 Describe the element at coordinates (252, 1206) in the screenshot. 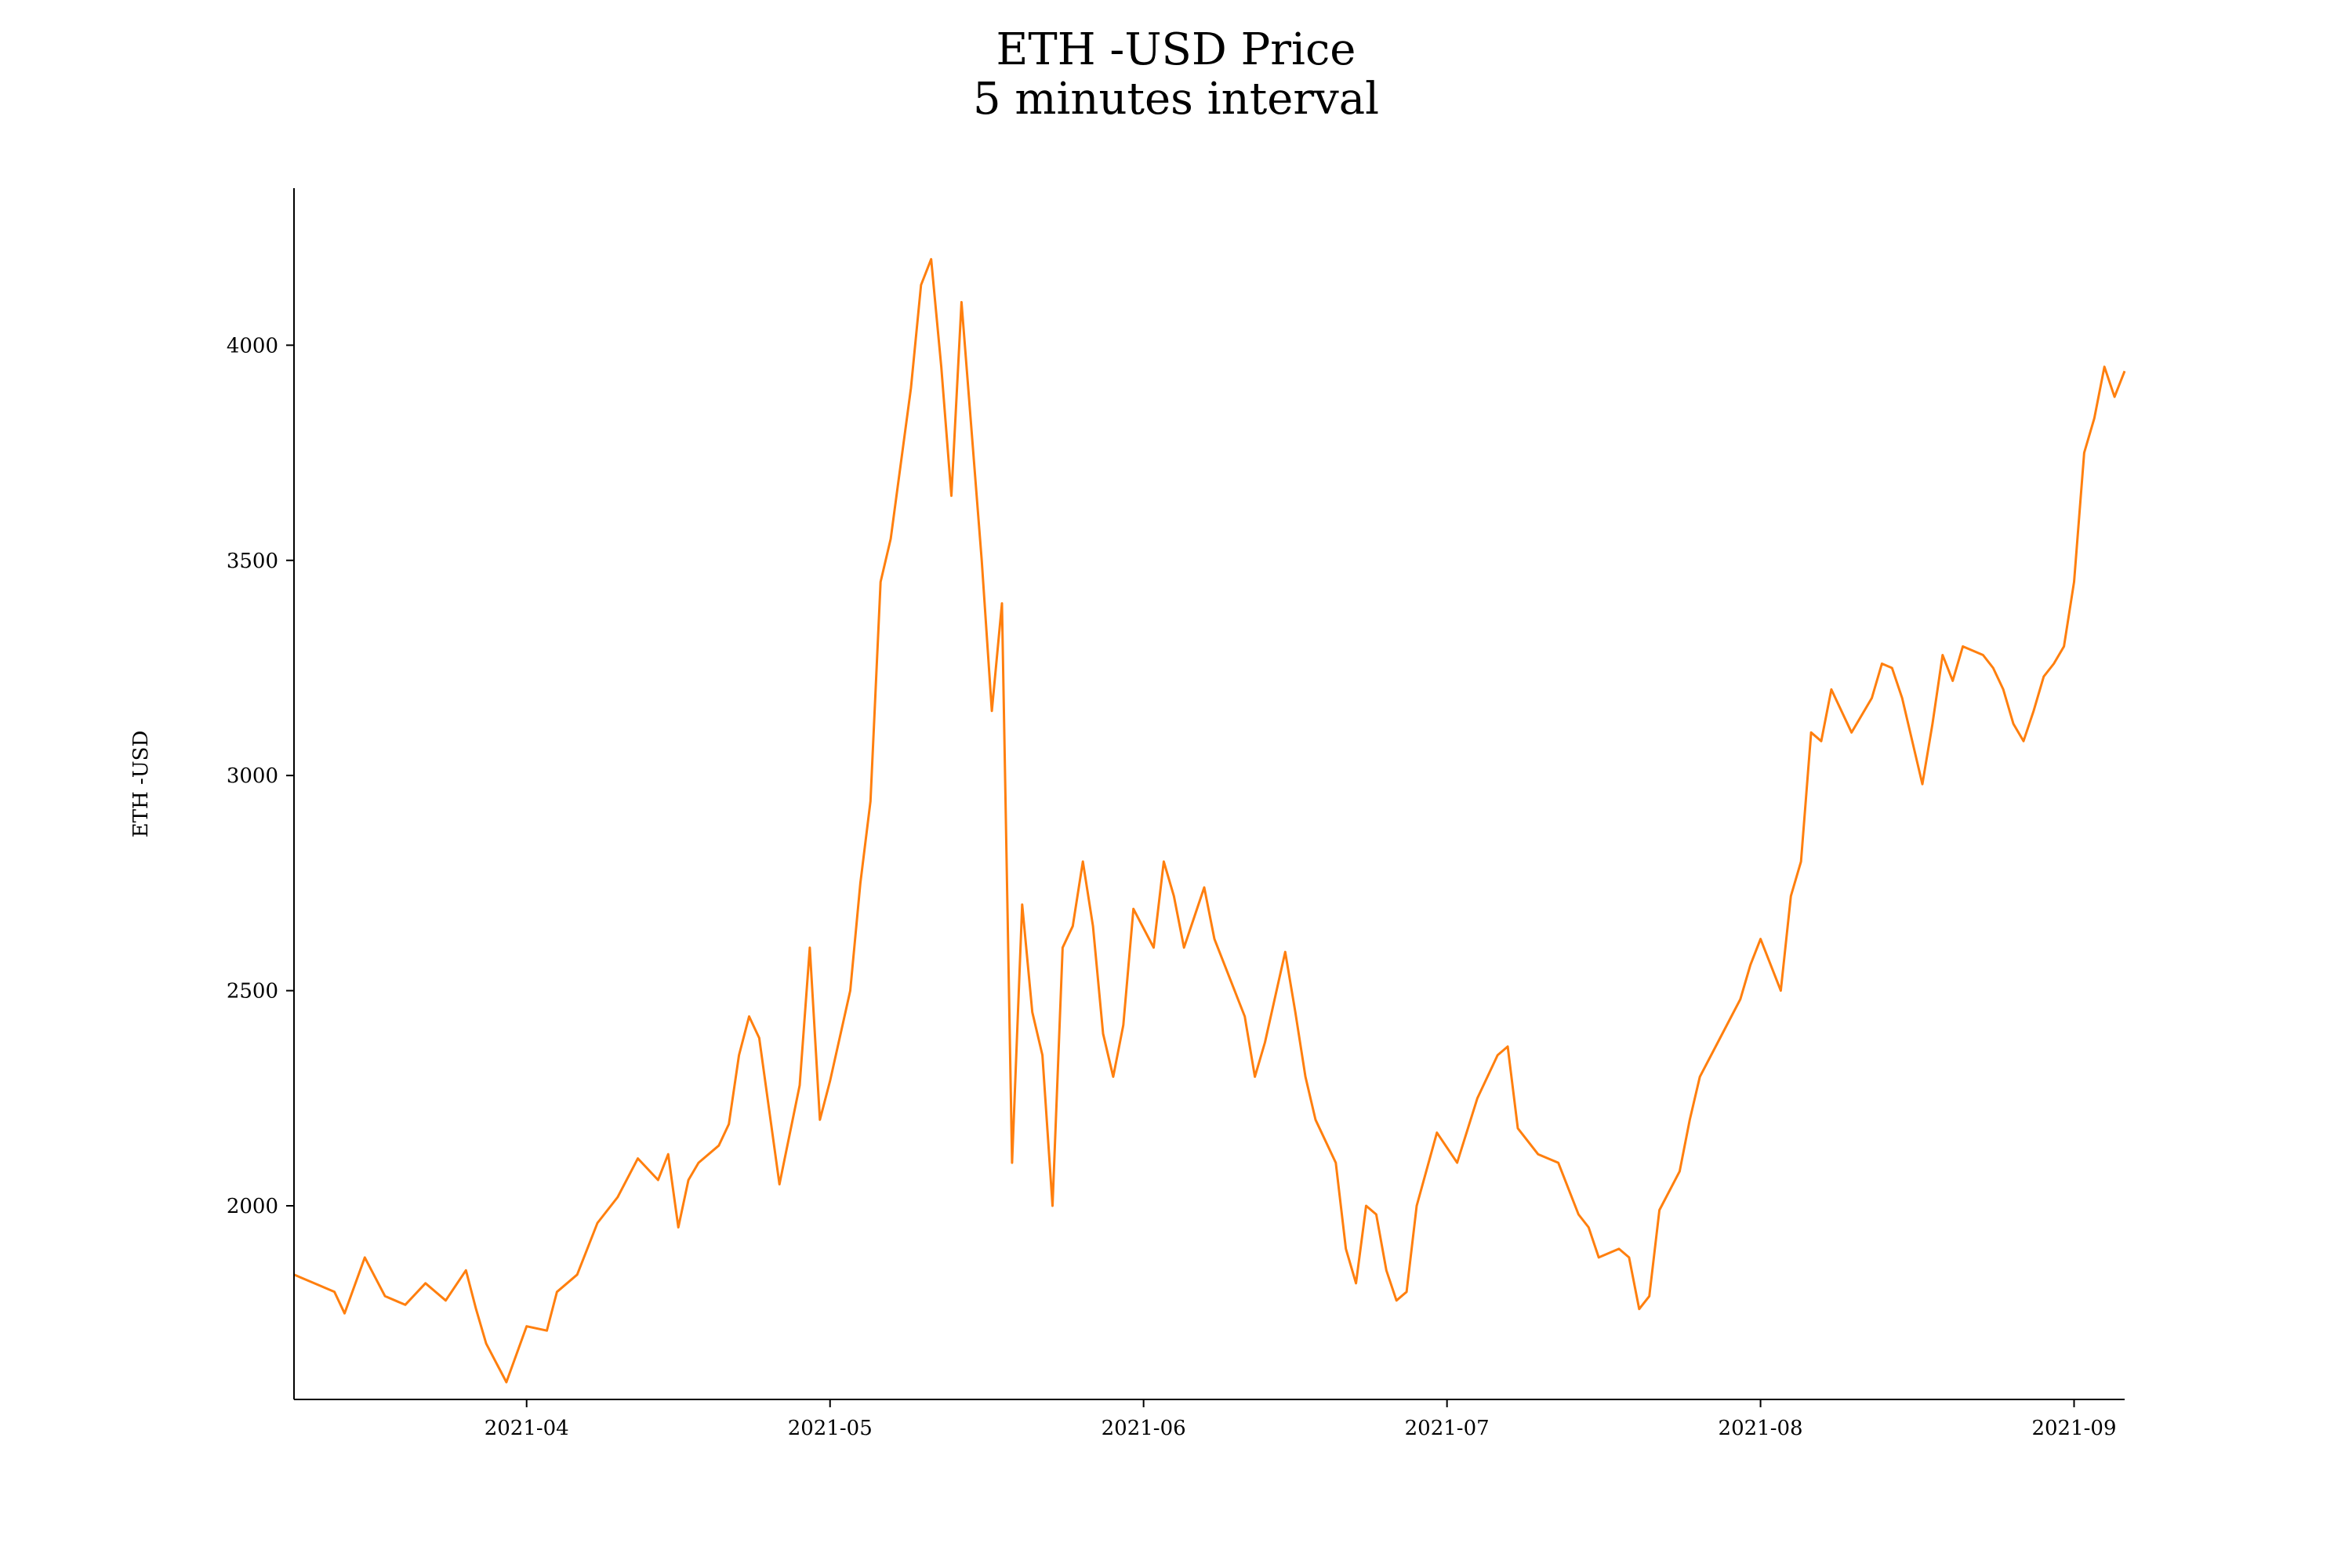

I see `y-tick-label: 2000` at that location.